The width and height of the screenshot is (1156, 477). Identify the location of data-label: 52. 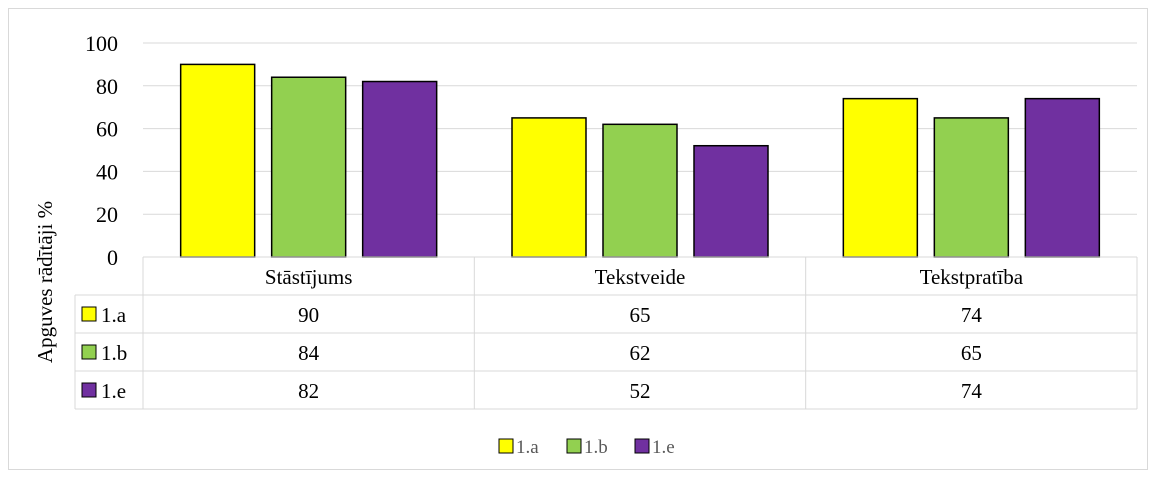
(640, 391).